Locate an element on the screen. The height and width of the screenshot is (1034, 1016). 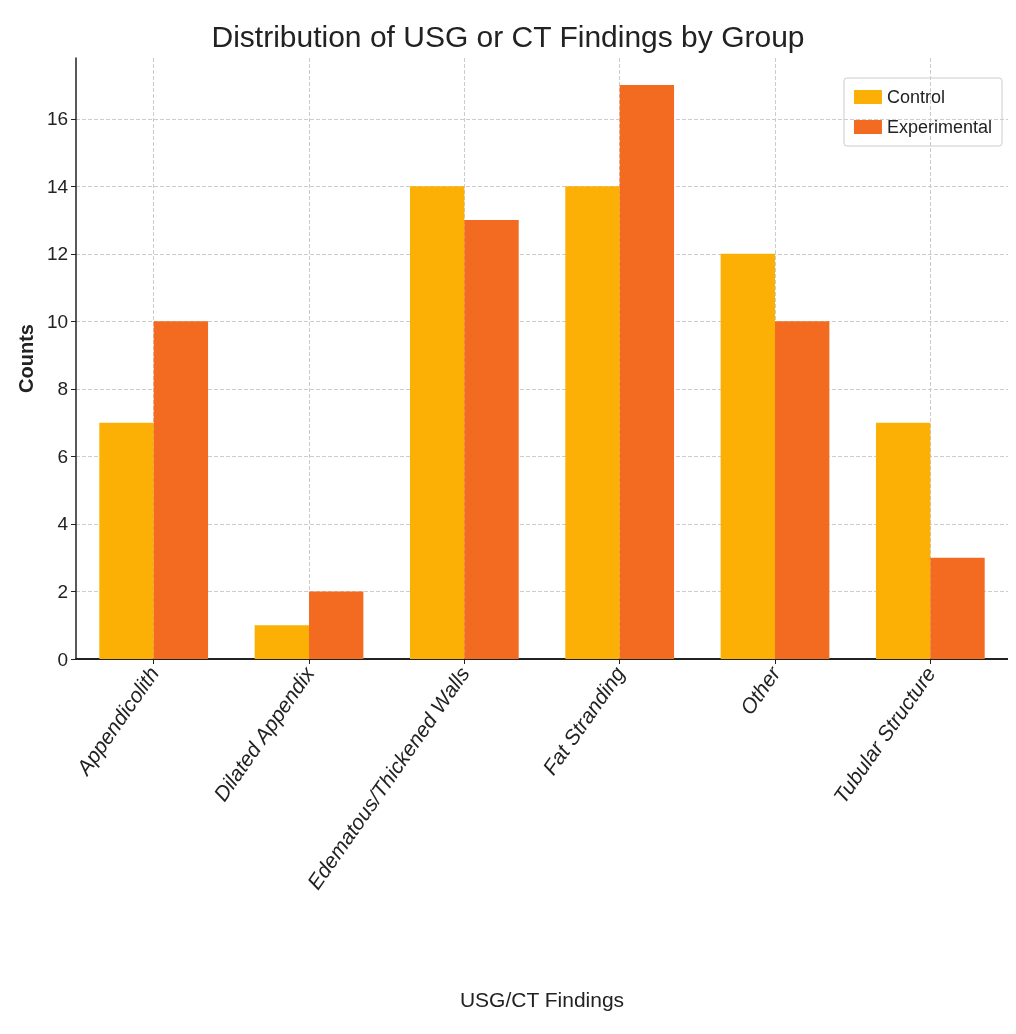
y-tick-label: 6 is located at coordinates (63, 456).